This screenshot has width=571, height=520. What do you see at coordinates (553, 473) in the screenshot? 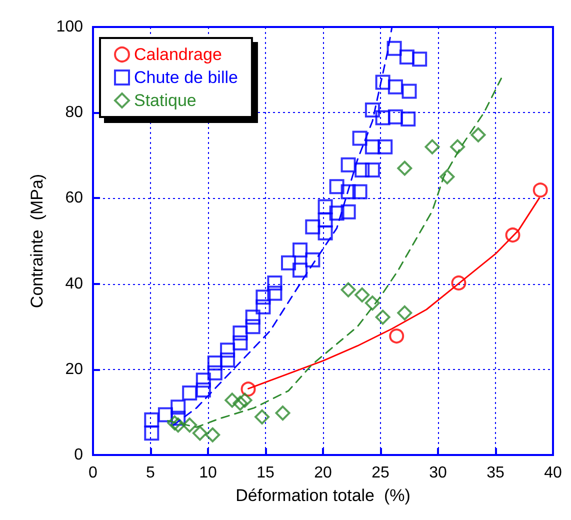
I see `x-tick-label: 40` at bounding box center [553, 473].